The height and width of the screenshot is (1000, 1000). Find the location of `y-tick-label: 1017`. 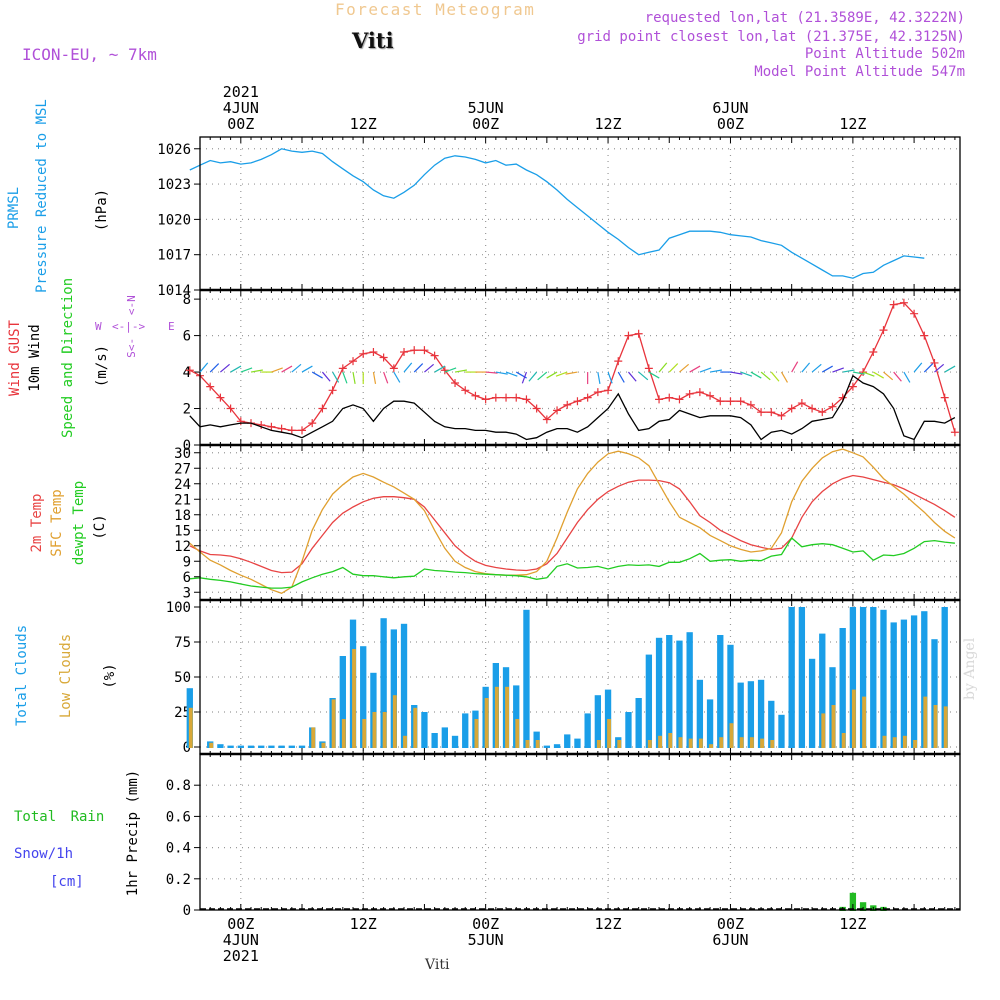

y-tick-label: 1017 is located at coordinates (174, 256).